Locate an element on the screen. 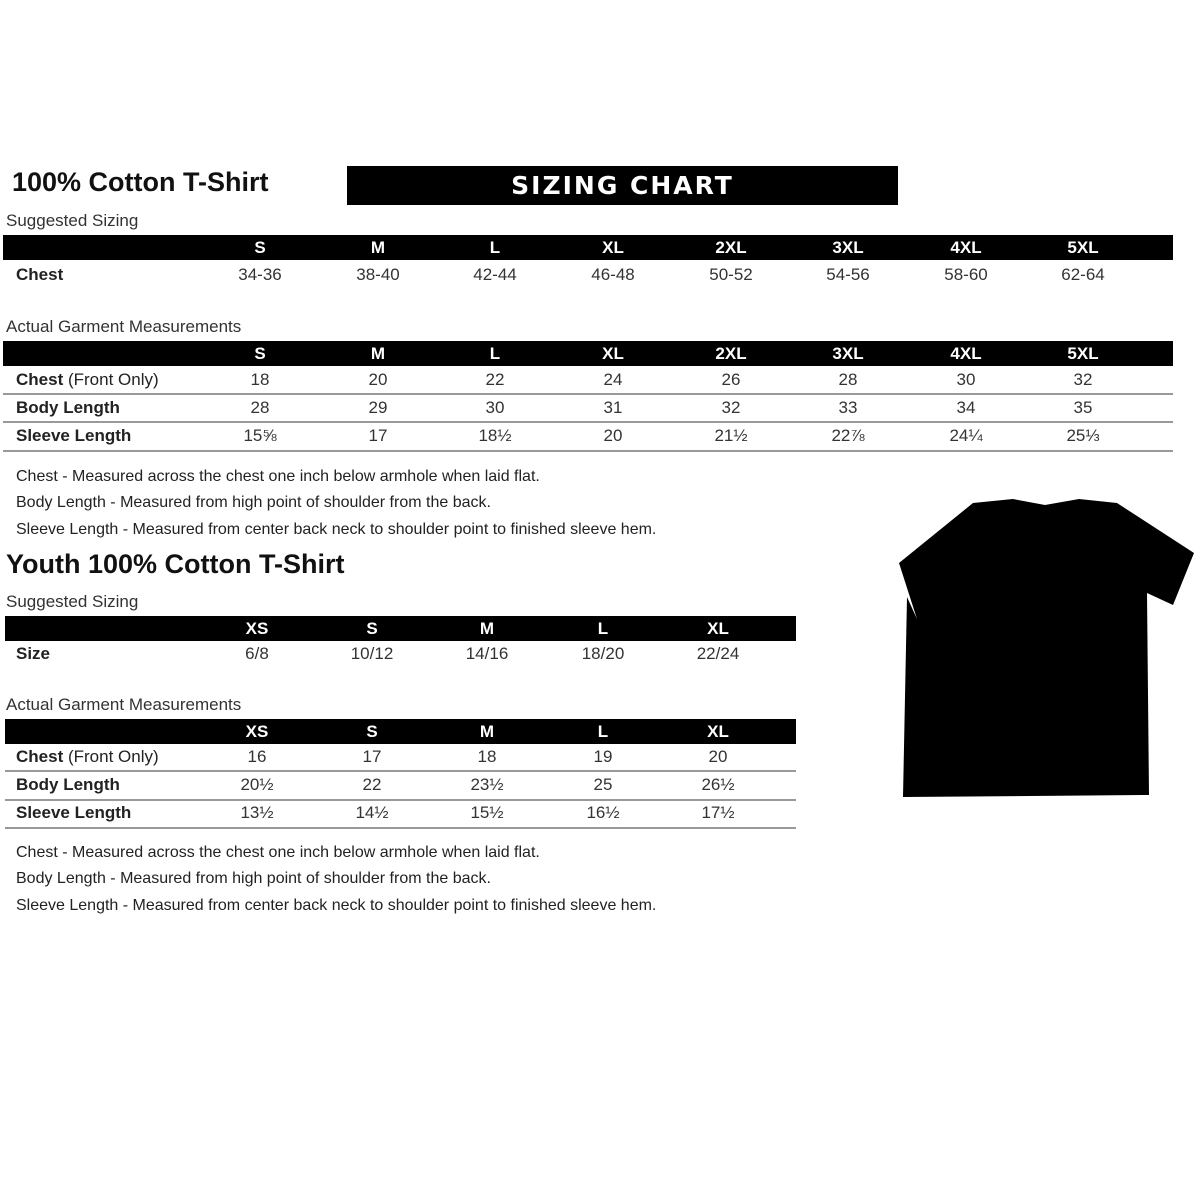 The height and width of the screenshot is (1200, 1200). adult-actual-label: Actual Garment Measurements is located at coordinates (124, 326).